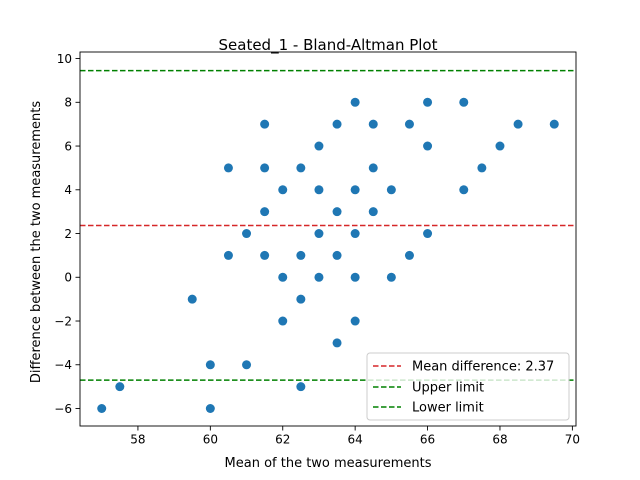  Describe the element at coordinates (328, 45) in the screenshot. I see `chart-title: Seated_1 - Bland-Altman Plot` at that location.